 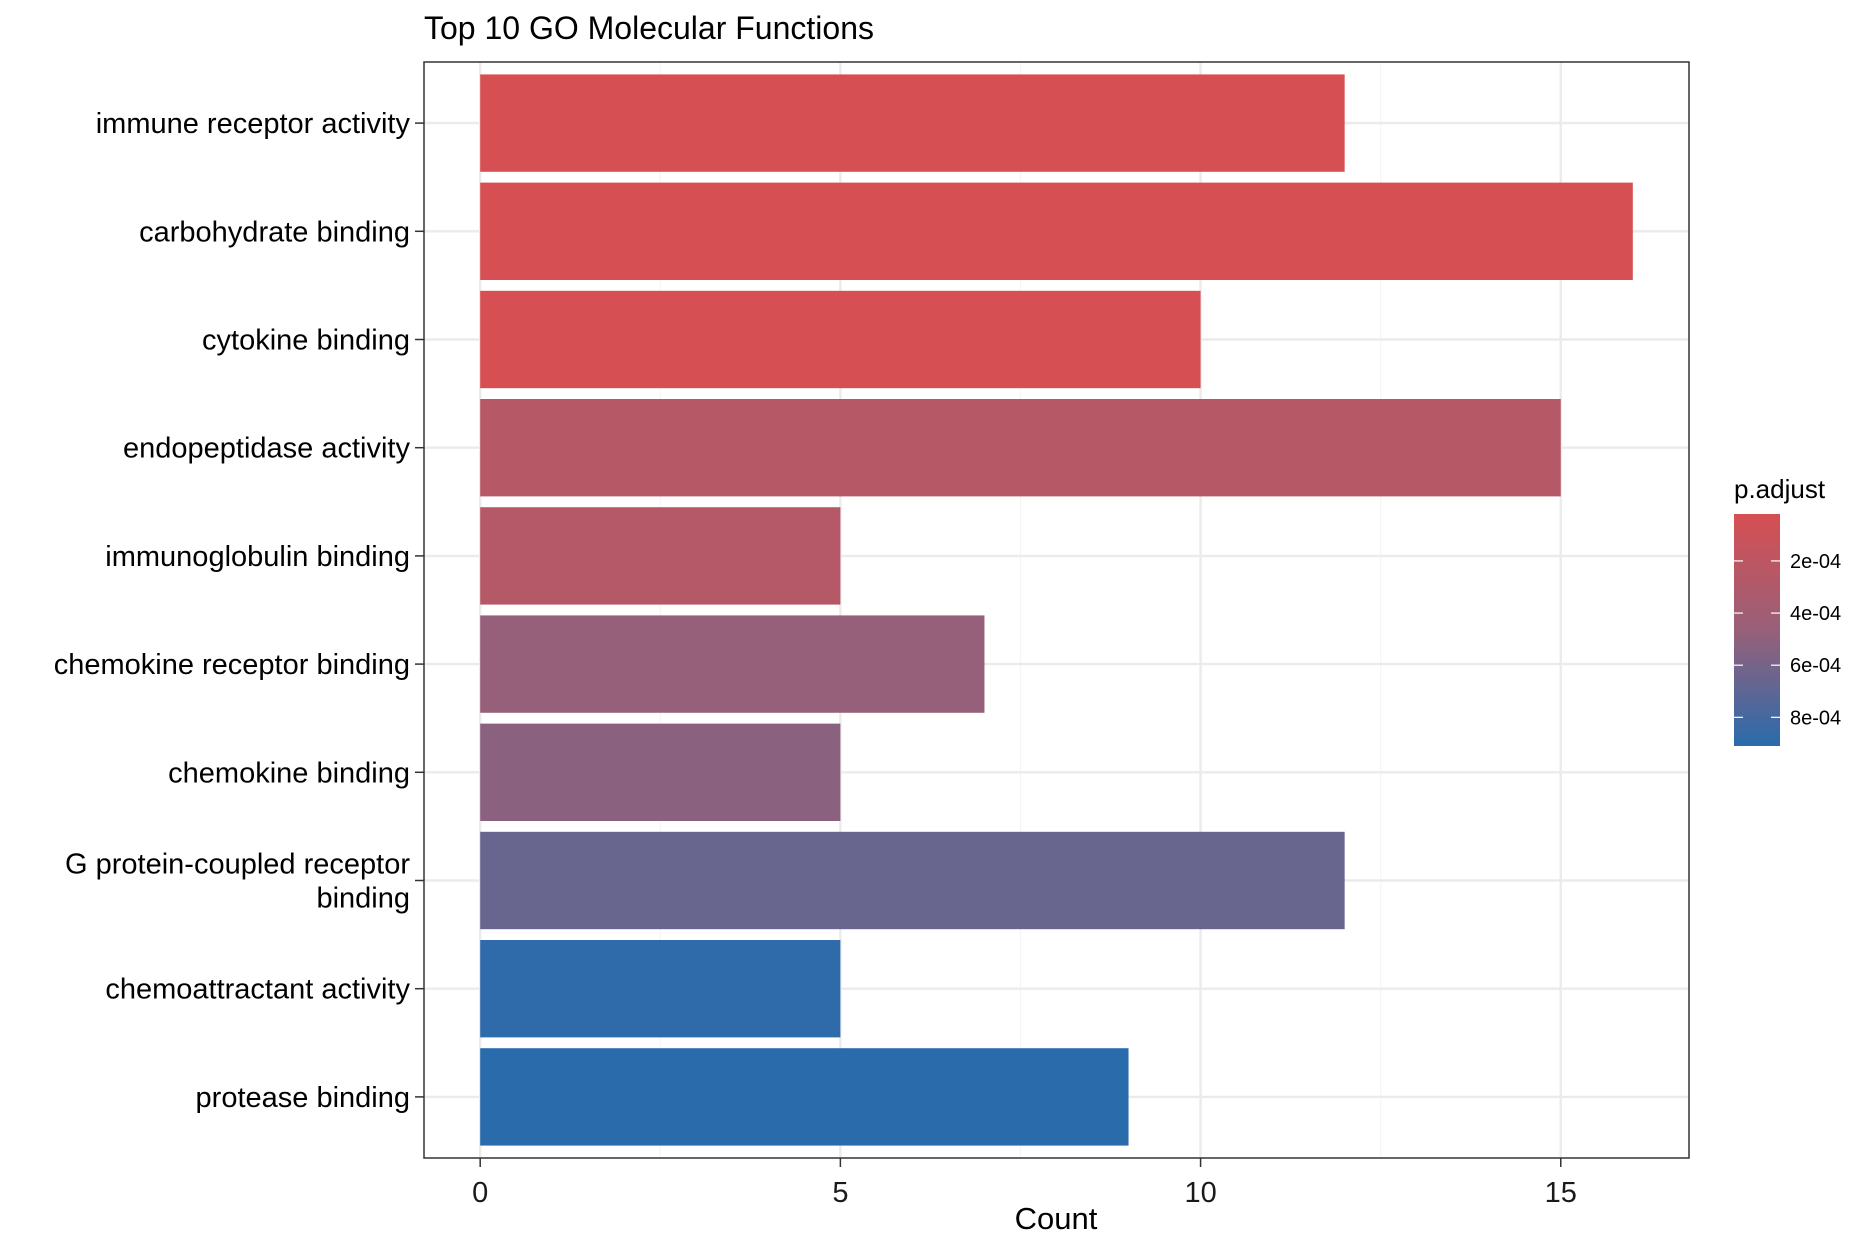 What do you see at coordinates (253, 124) in the screenshot?
I see `y-tick-label: immune receptor activity` at bounding box center [253, 124].